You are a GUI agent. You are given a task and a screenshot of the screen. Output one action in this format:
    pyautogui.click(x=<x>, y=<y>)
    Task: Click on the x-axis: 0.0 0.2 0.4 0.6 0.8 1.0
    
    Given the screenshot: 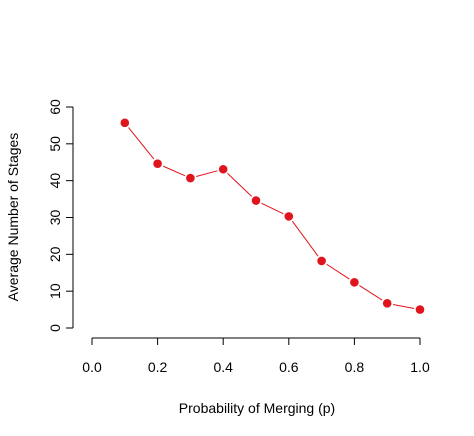 What is the action you would take?
    pyautogui.click(x=256, y=356)
    